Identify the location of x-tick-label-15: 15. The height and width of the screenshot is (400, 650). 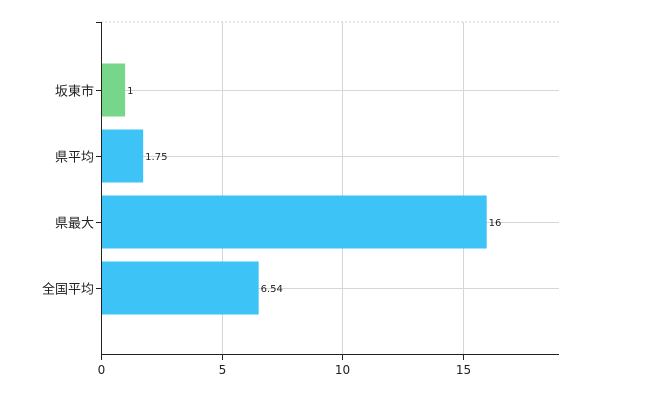
(463, 370).